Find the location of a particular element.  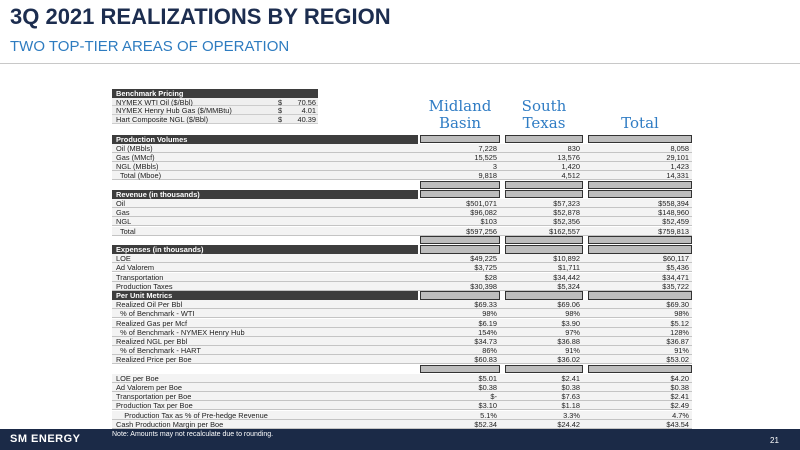

cell-value: $52.34 is located at coordinates (485, 424).